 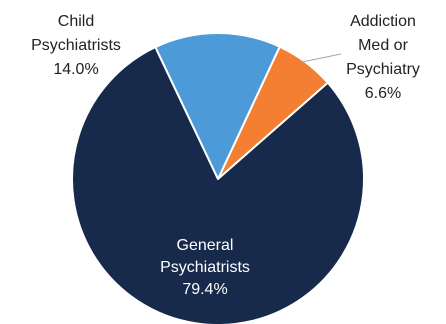 What do you see at coordinates (76, 45) in the screenshot?
I see `slice-label-3: Child Psychiatrists 14.0%` at bounding box center [76, 45].